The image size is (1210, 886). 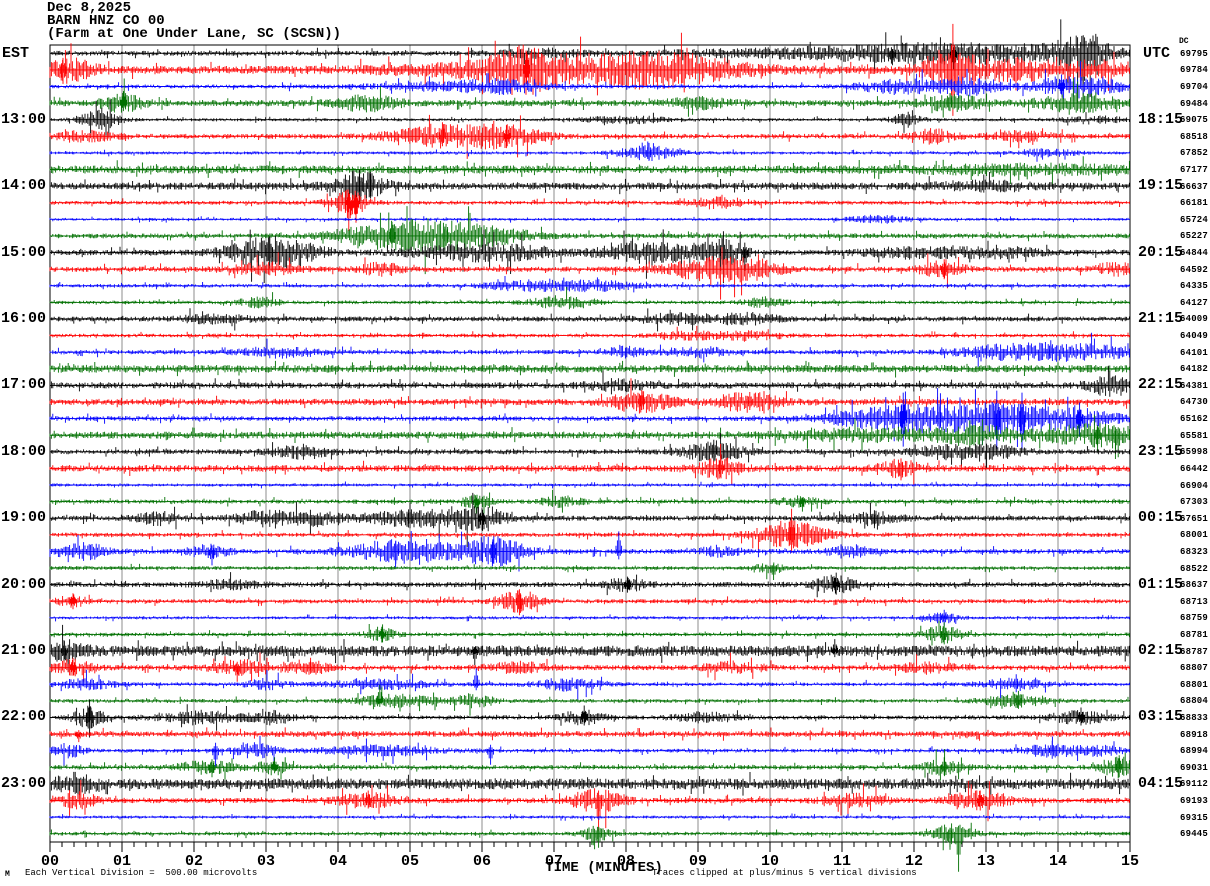 I want to click on est-hour-label: 23:00, so click(x=23, y=783).